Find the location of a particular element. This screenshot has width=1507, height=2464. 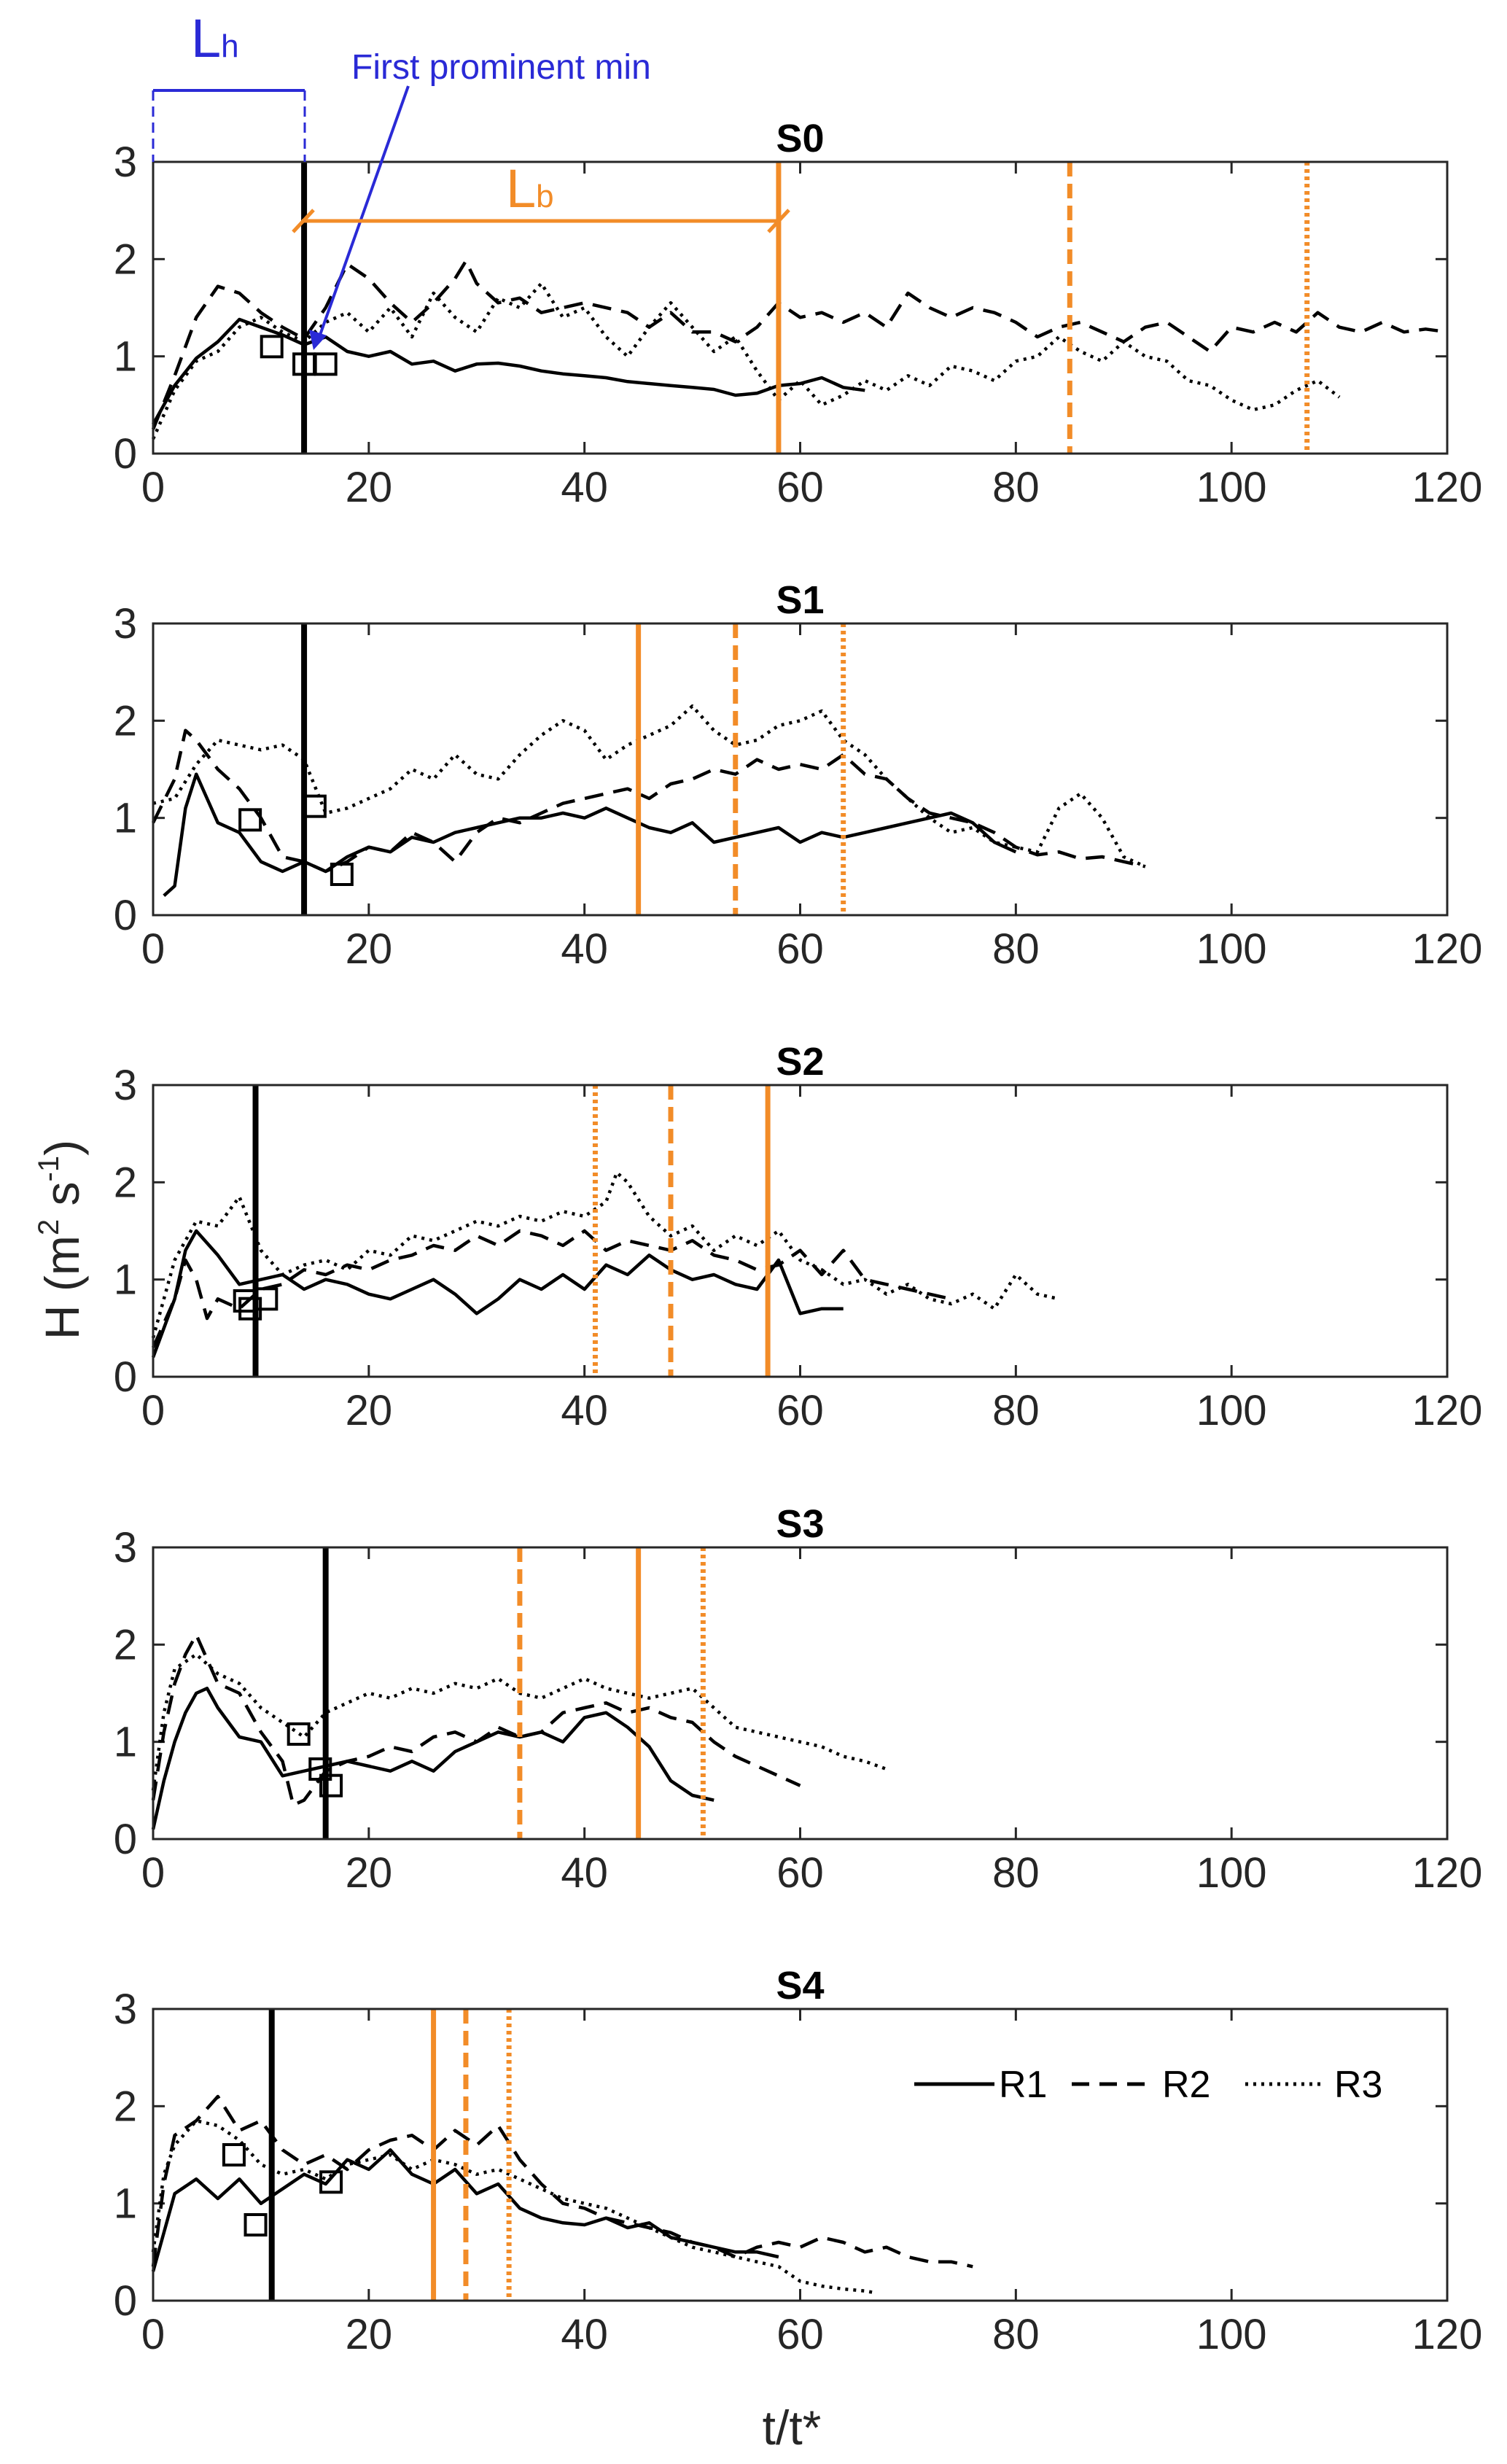

panel-s4: S4 0 1 2 3 0 20 40 60 80 100 120 is located at coordinates (799, 2161).